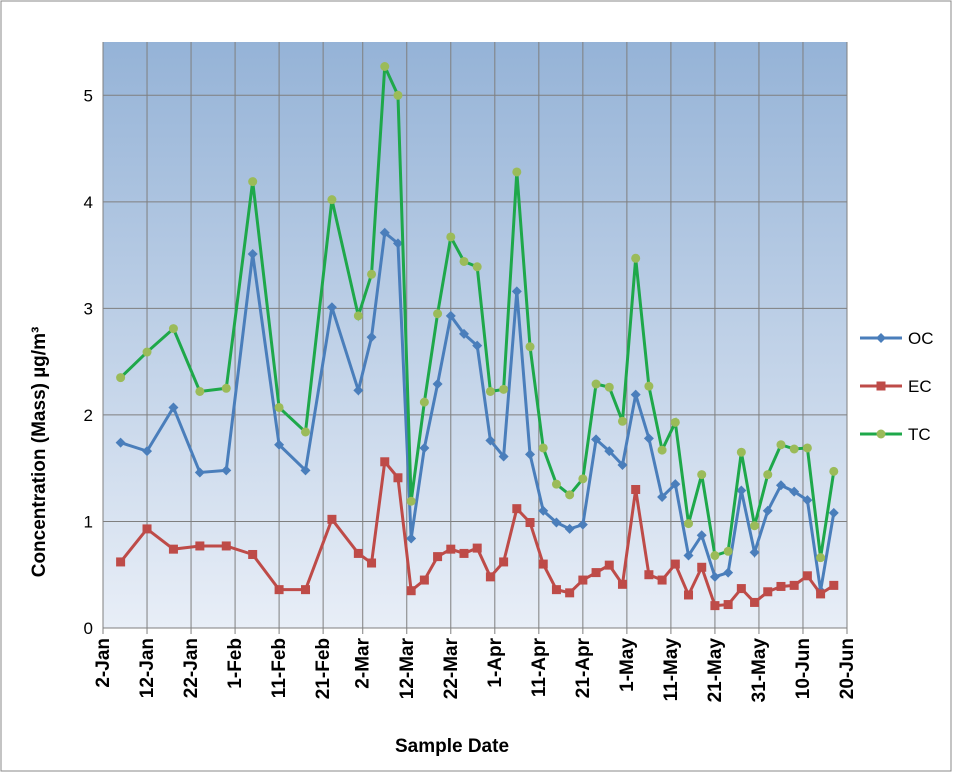 The width and height of the screenshot is (953, 778). What do you see at coordinates (452, 746) in the screenshot?
I see `x-axis-title: Sample Date` at bounding box center [452, 746].